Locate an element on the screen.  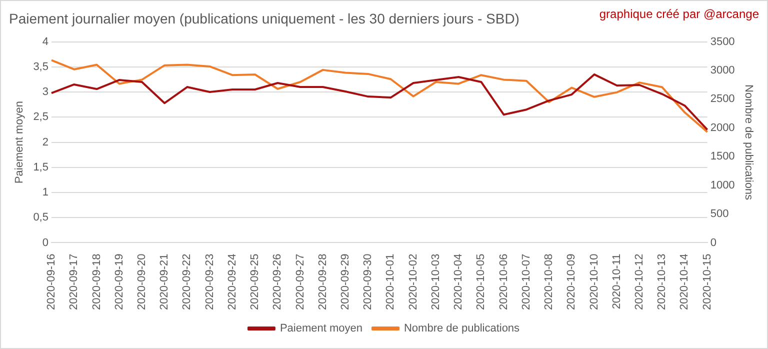
legend-label: Paiement moyen is located at coordinates (321, 328).